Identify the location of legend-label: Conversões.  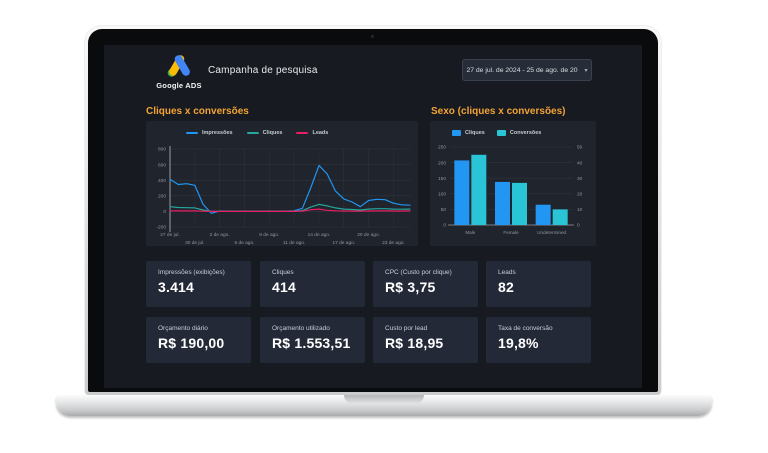
(525, 133).